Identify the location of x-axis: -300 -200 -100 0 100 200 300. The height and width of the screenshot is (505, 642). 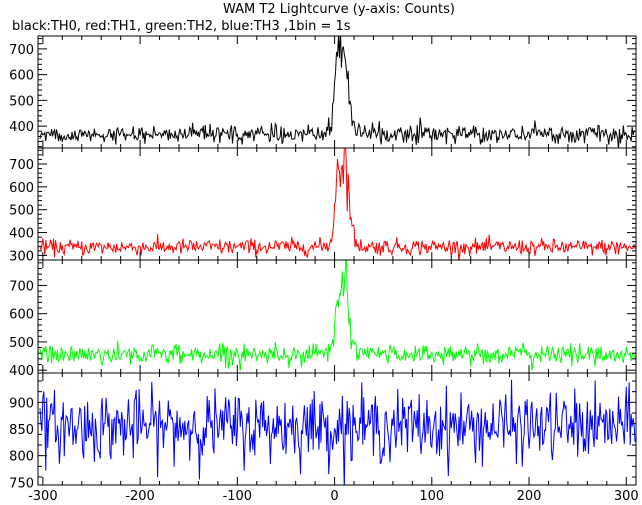
(333, 496).